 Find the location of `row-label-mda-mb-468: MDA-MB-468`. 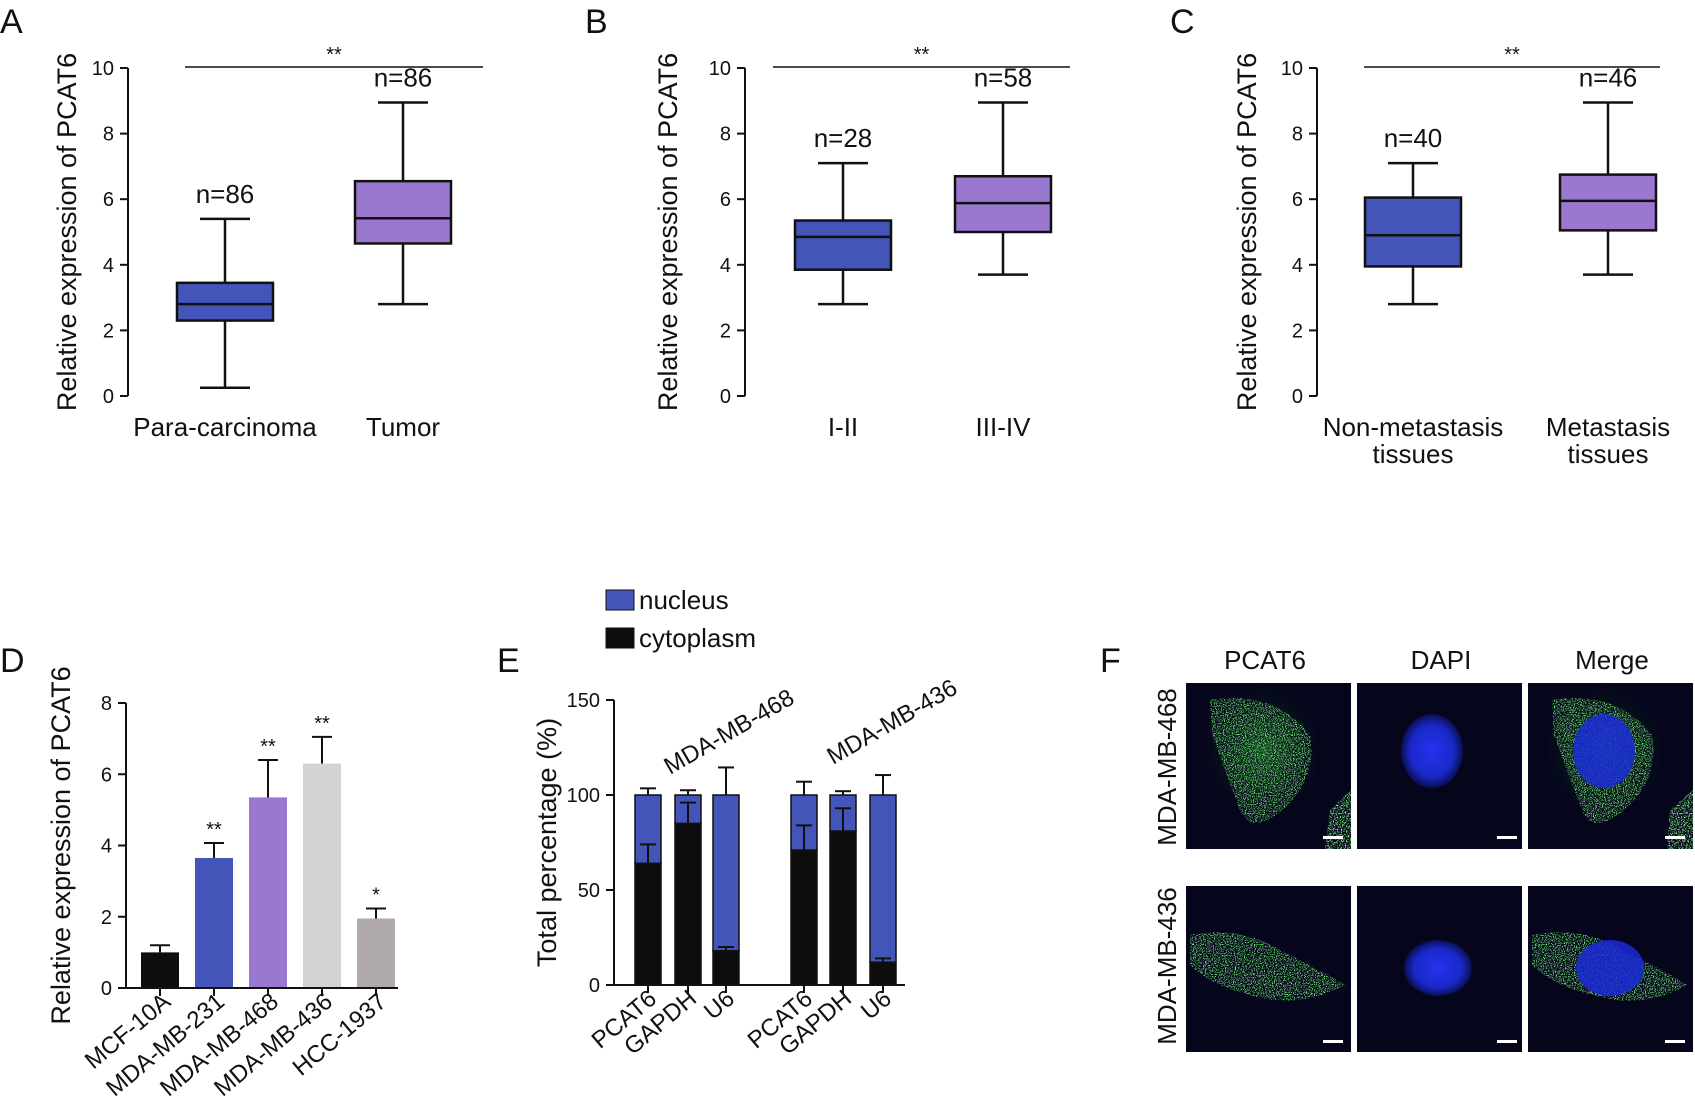

row-label-mda-mb-468: MDA-MB-468 is located at coordinates (1167, 766).